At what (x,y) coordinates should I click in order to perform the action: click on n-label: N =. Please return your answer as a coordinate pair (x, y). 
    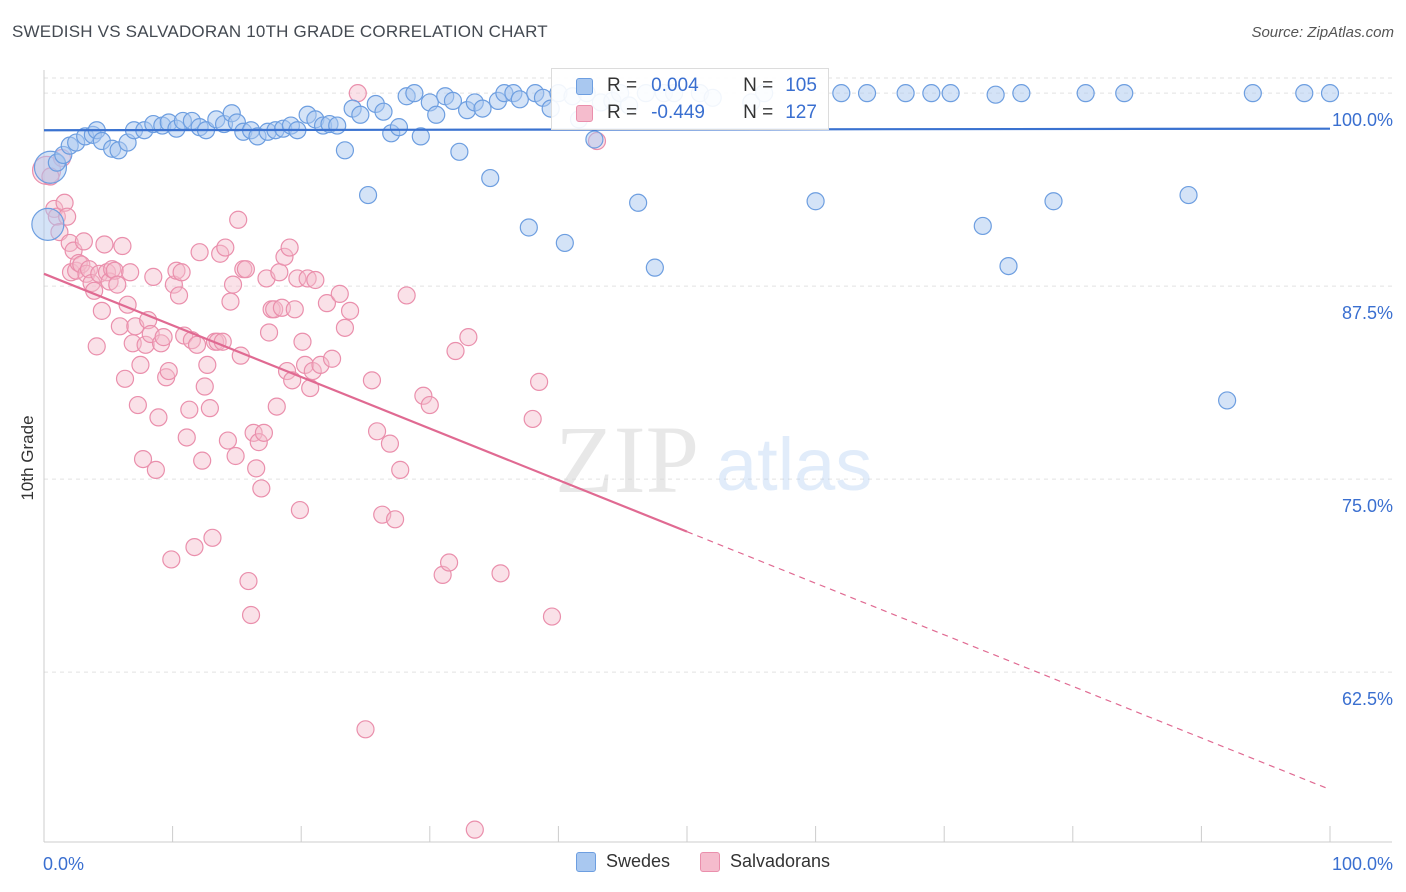
    Looking at the image, I should click on (758, 85).